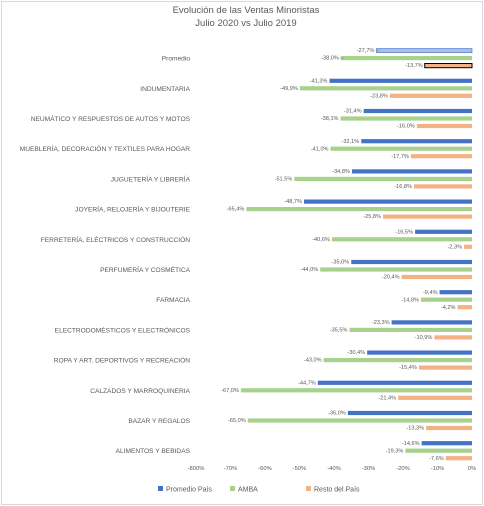  Describe the element at coordinates (153, 451) in the screenshot. I see `category-label: ALIMENTOS Y BEBIDAS` at that location.